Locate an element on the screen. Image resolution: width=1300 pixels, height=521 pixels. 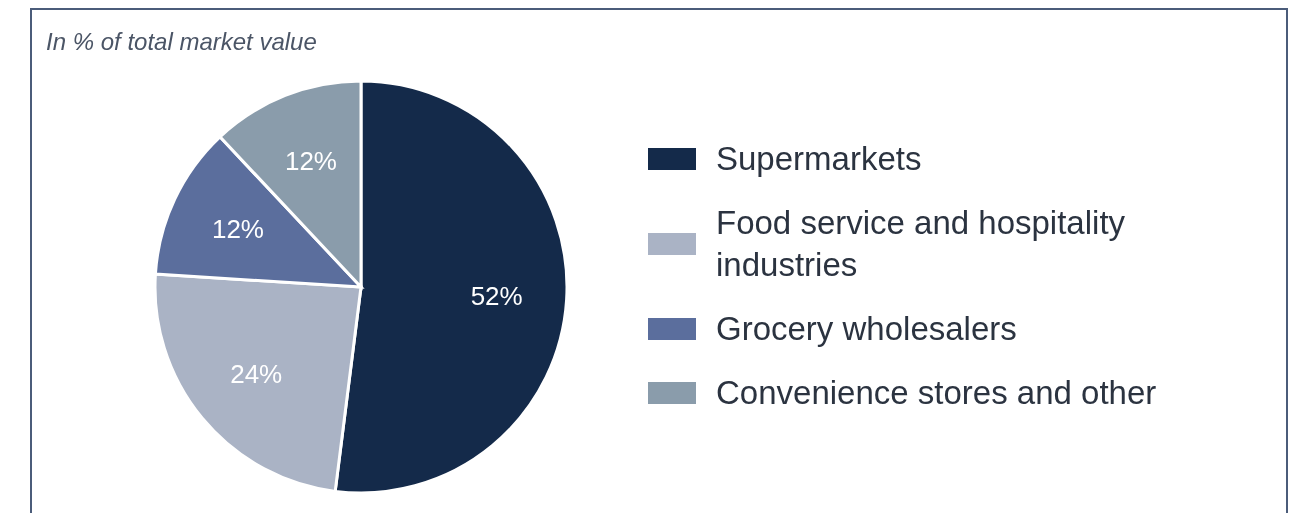
legend-label: Grocery wholesalers is located at coordinates (867, 329).